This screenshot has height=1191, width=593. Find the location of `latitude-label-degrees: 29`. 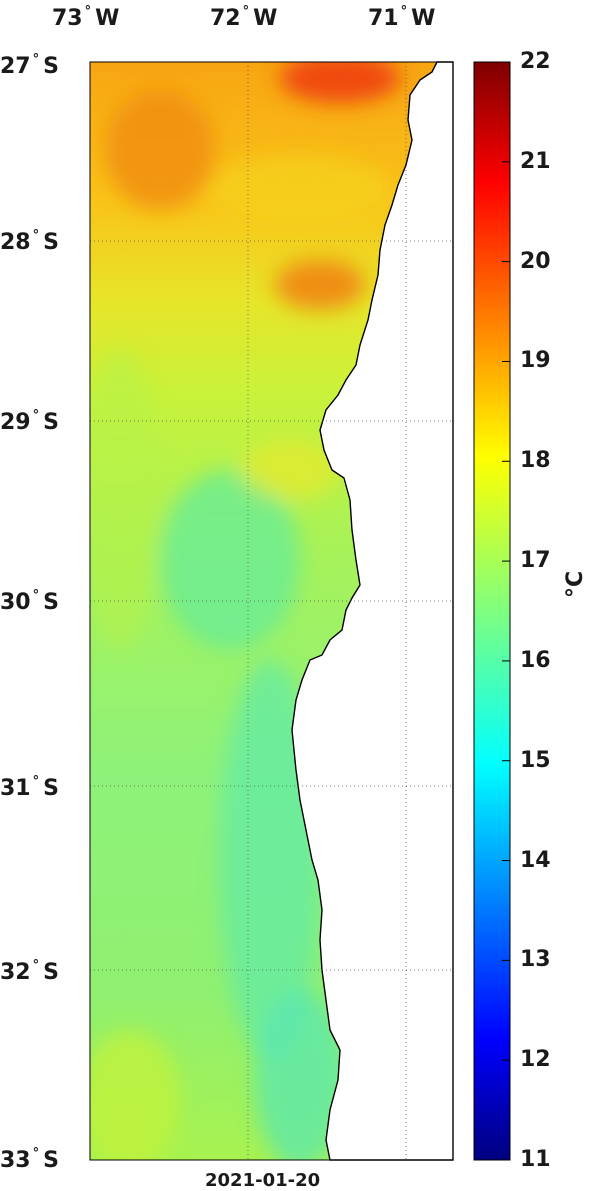

latitude-label-degrees: 29 is located at coordinates (15, 422).